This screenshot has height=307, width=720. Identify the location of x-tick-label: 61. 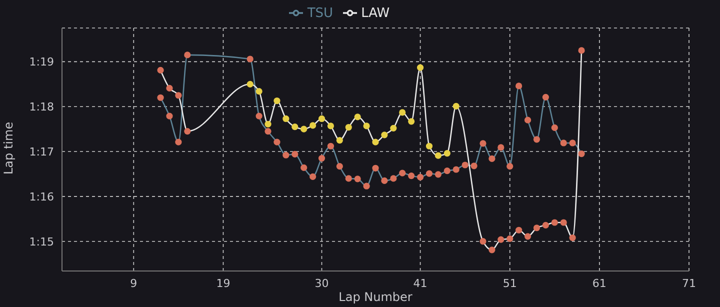
(599, 283).